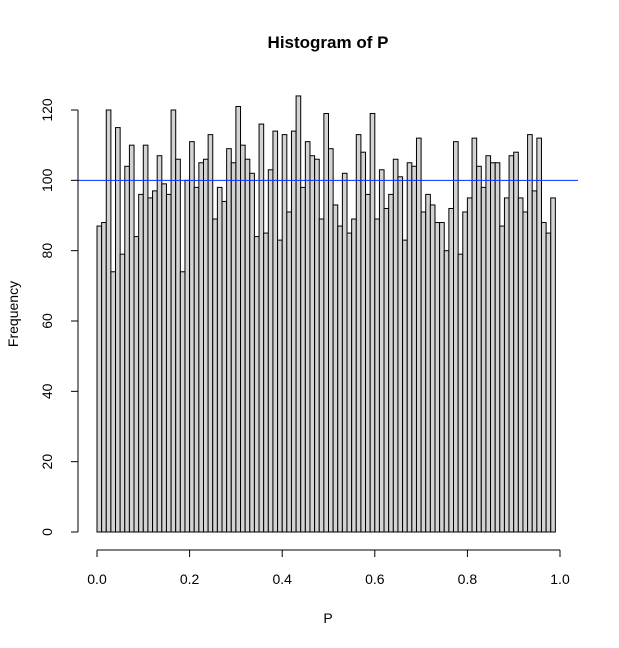 The image size is (619, 648). Describe the element at coordinates (328, 568) in the screenshot. I see `x-axis: 0.0 0.2 0.4 0.6 0.8 1.0` at that location.